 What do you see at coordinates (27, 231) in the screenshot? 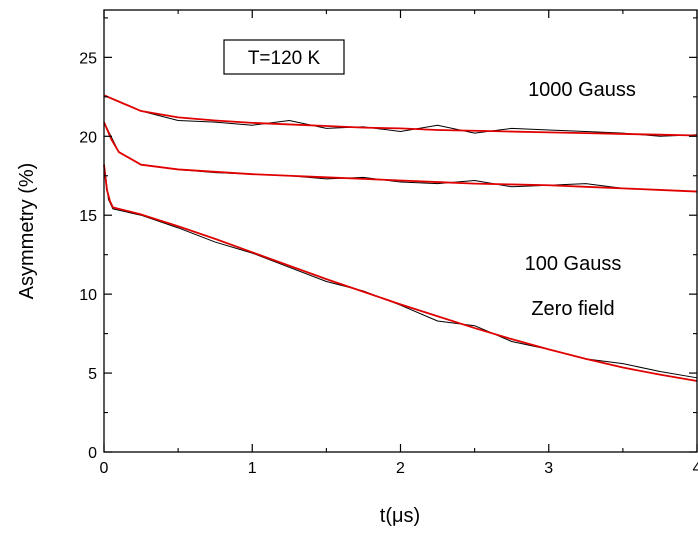
I see `y-axis-label: Asymmetry (%)` at bounding box center [27, 231].